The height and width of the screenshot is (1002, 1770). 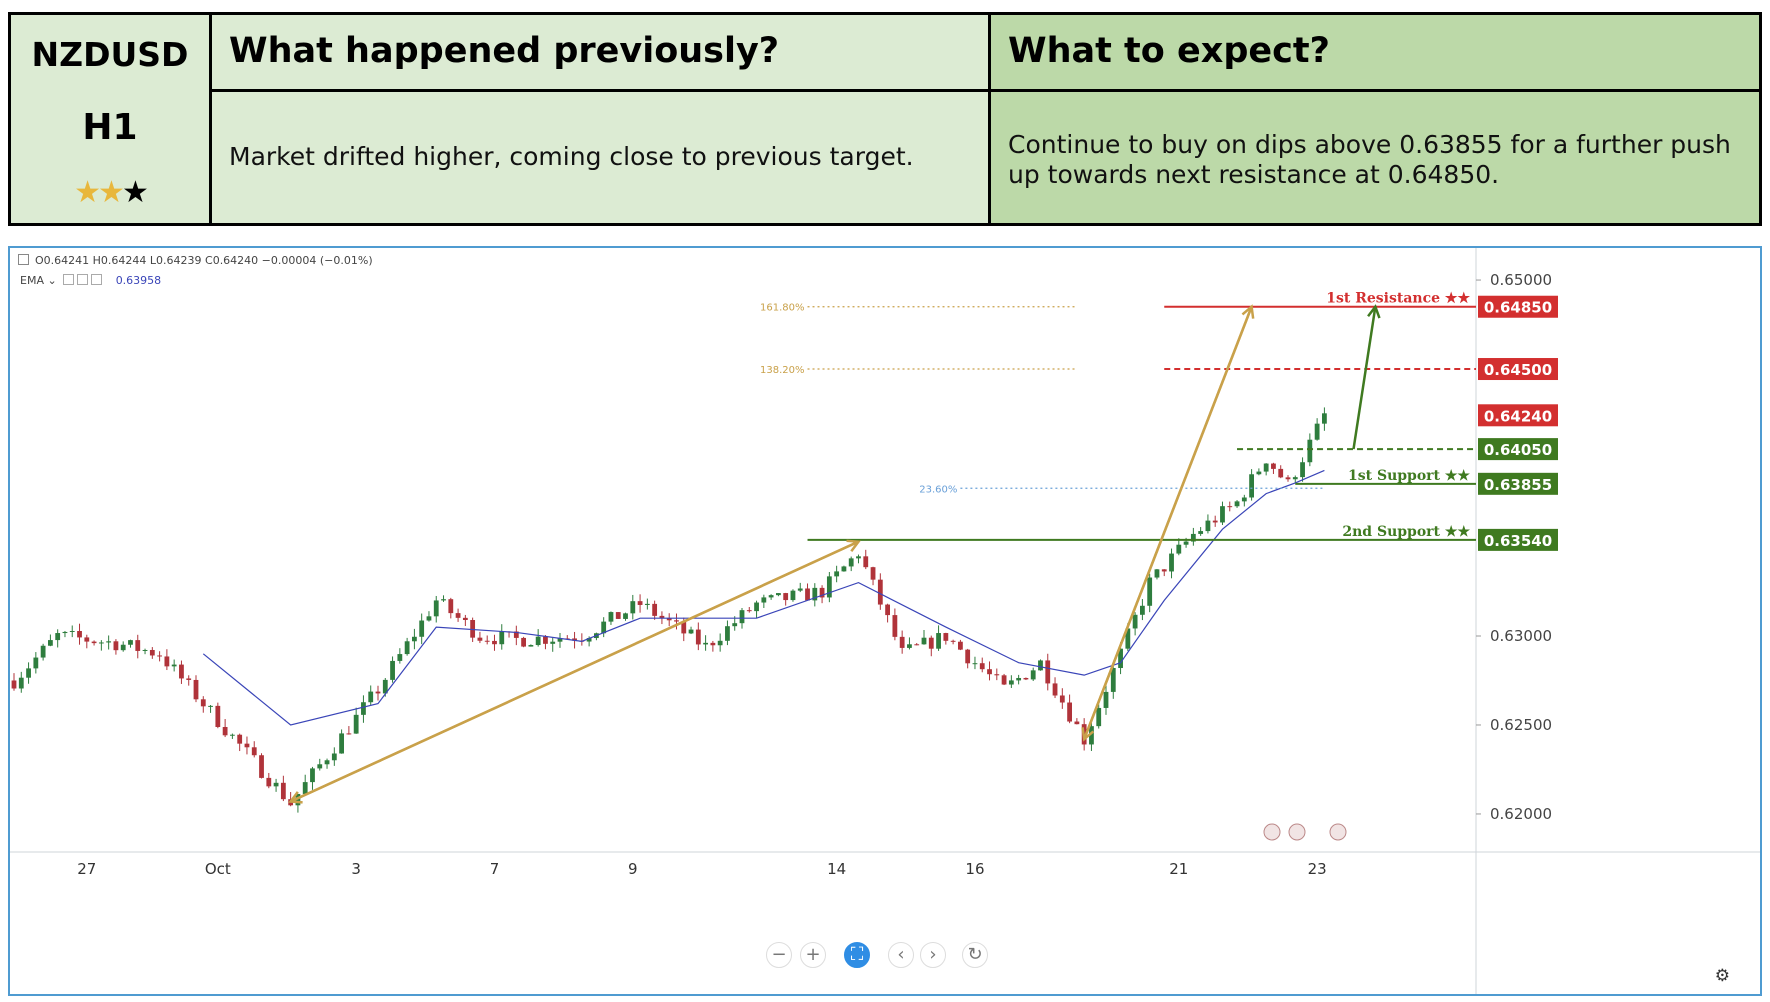 I want to click on expect-header-cell: What to expect?, so click(x=1375, y=53).